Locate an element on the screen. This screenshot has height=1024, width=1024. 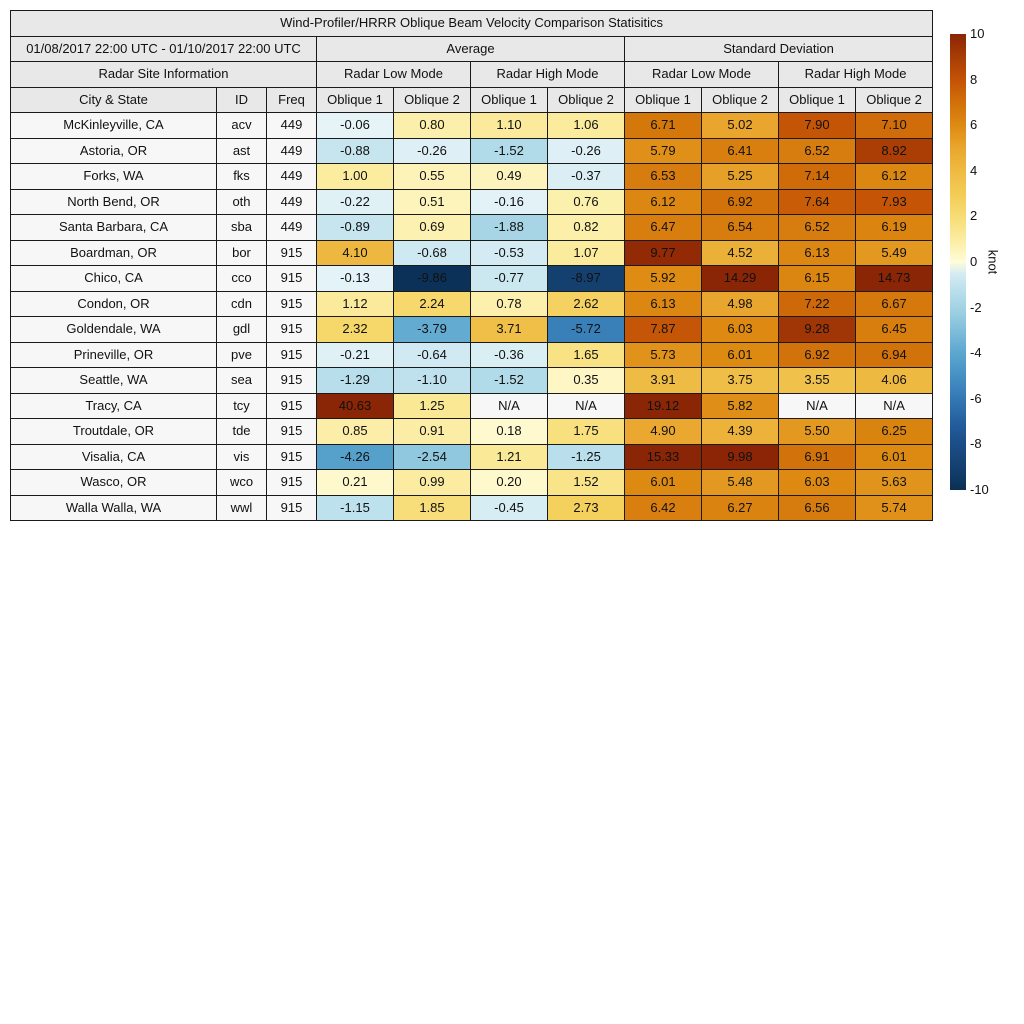
city-cell: Visalia, CA is located at coordinates (113, 456).